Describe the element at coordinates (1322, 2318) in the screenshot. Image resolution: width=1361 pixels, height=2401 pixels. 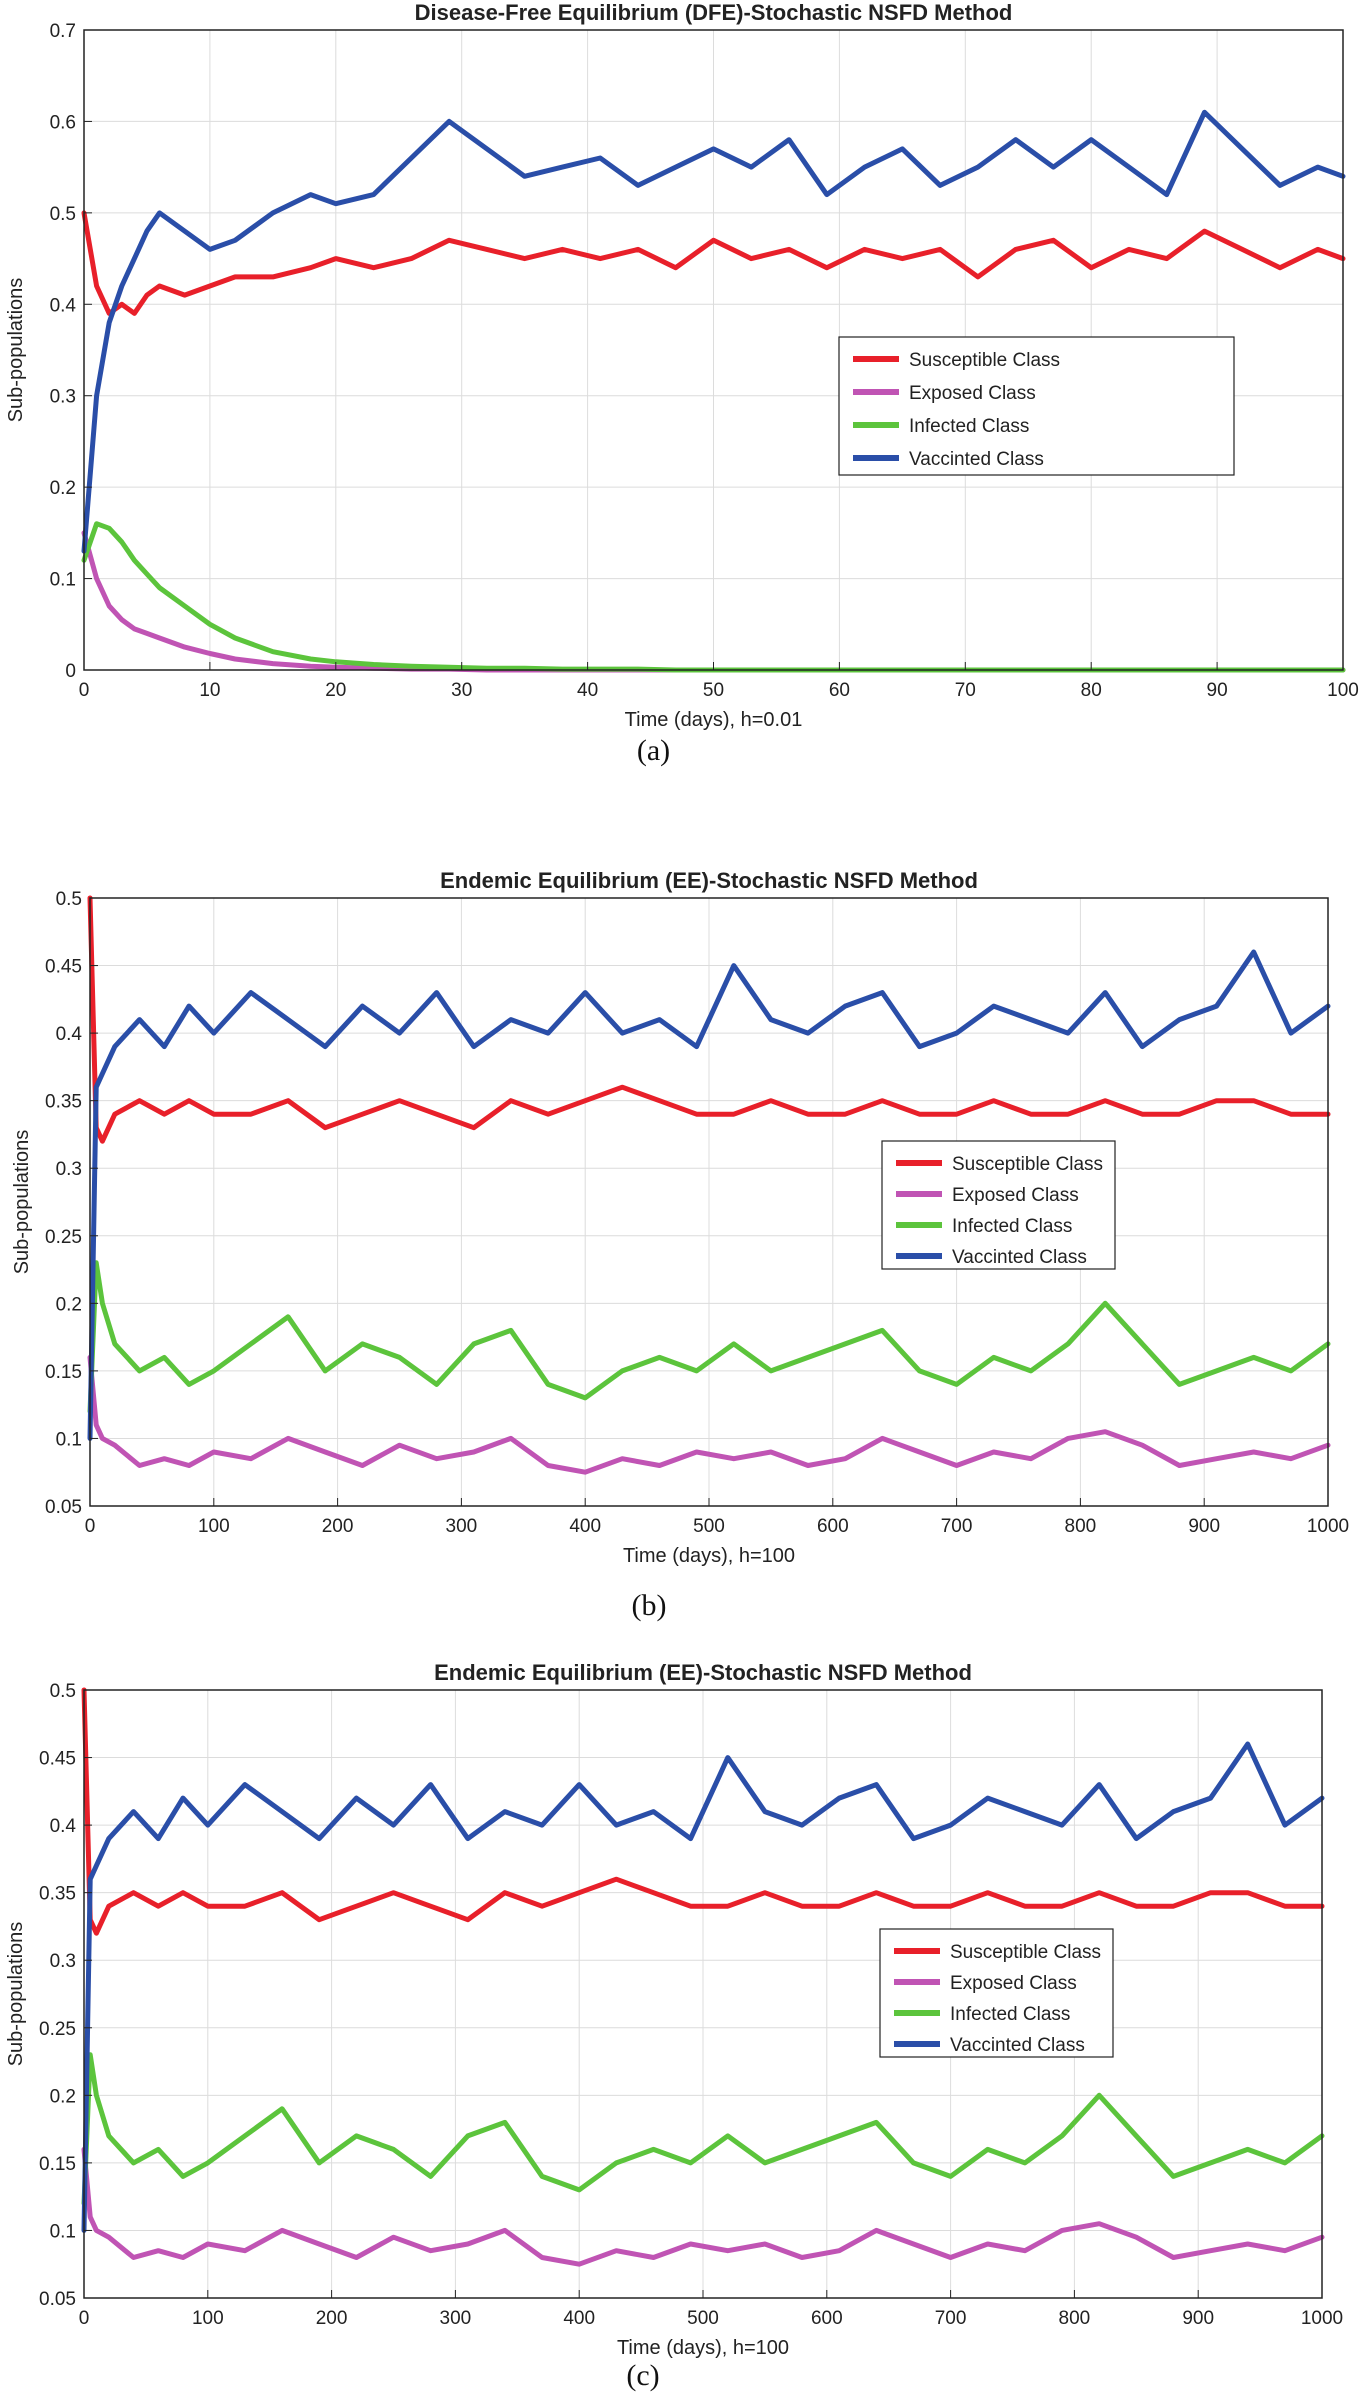
I see `chart-2-x-tick-label: 1000` at that location.